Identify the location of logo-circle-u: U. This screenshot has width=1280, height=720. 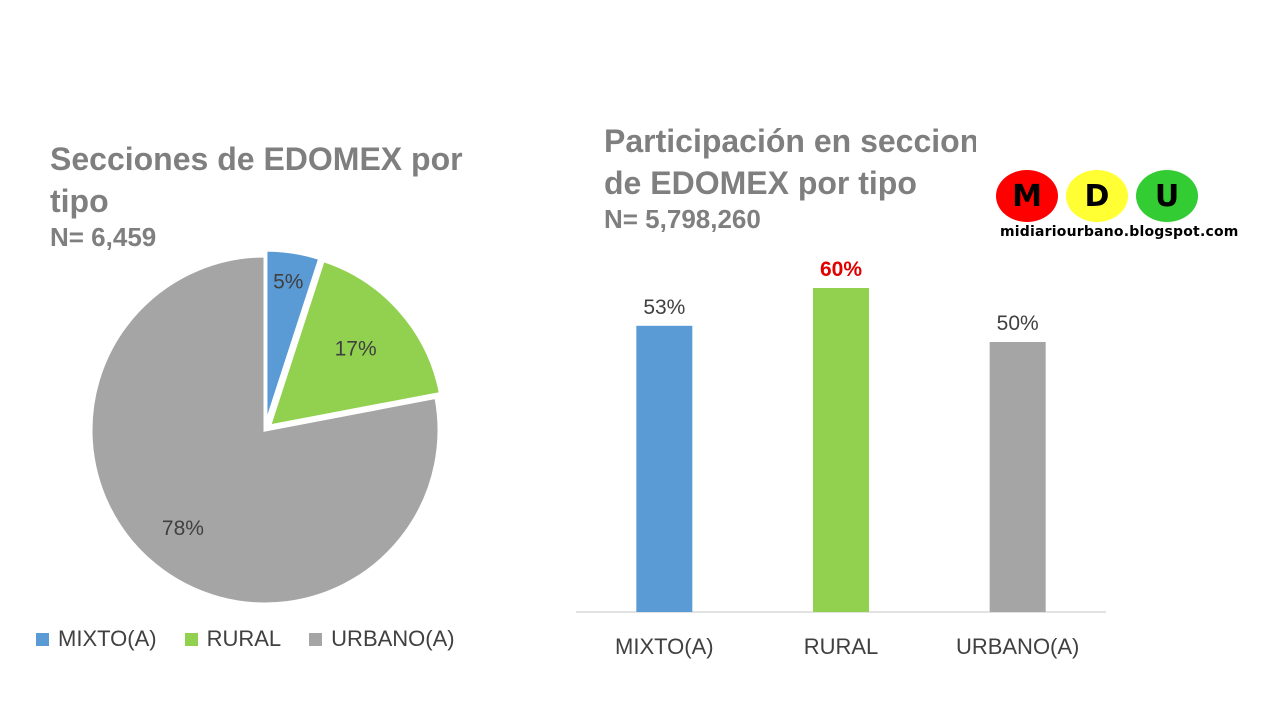
(1167, 196).